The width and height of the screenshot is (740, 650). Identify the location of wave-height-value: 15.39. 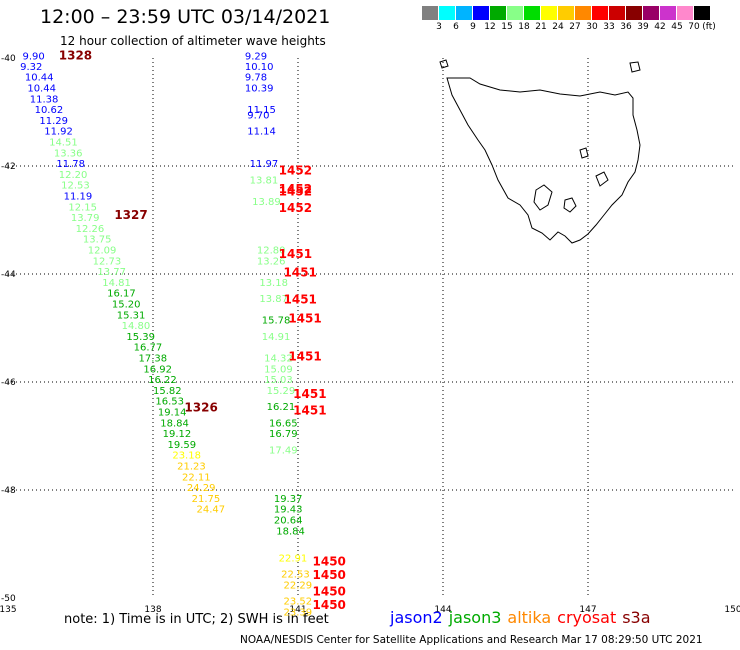
(140, 337).